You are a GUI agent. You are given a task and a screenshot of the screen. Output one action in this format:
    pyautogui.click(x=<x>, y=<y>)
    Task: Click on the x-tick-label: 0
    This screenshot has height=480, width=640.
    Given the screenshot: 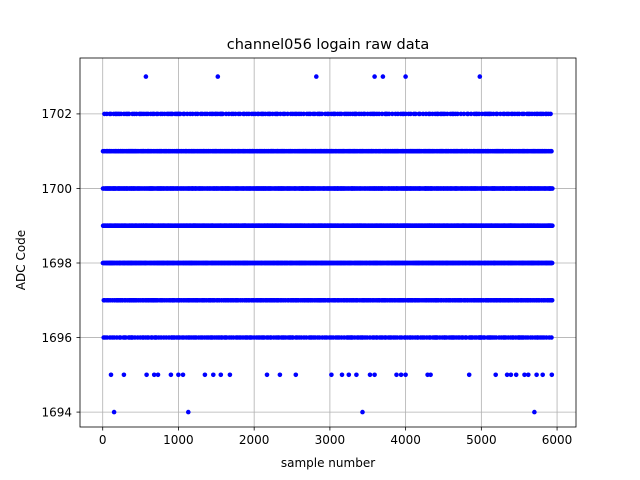 What is the action you would take?
    pyautogui.click(x=103, y=440)
    